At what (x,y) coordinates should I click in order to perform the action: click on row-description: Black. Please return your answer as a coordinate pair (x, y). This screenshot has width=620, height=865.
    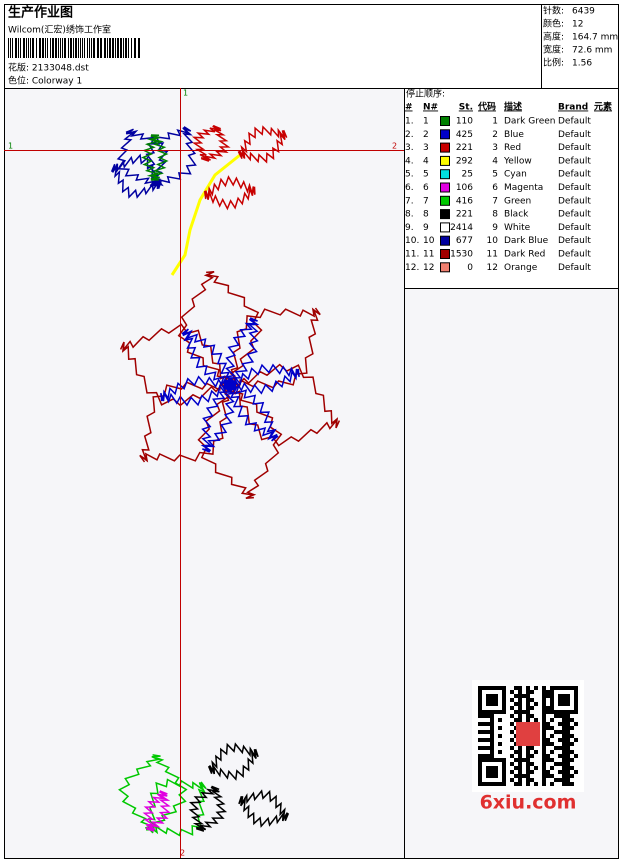
    Looking at the image, I should click on (516, 215).